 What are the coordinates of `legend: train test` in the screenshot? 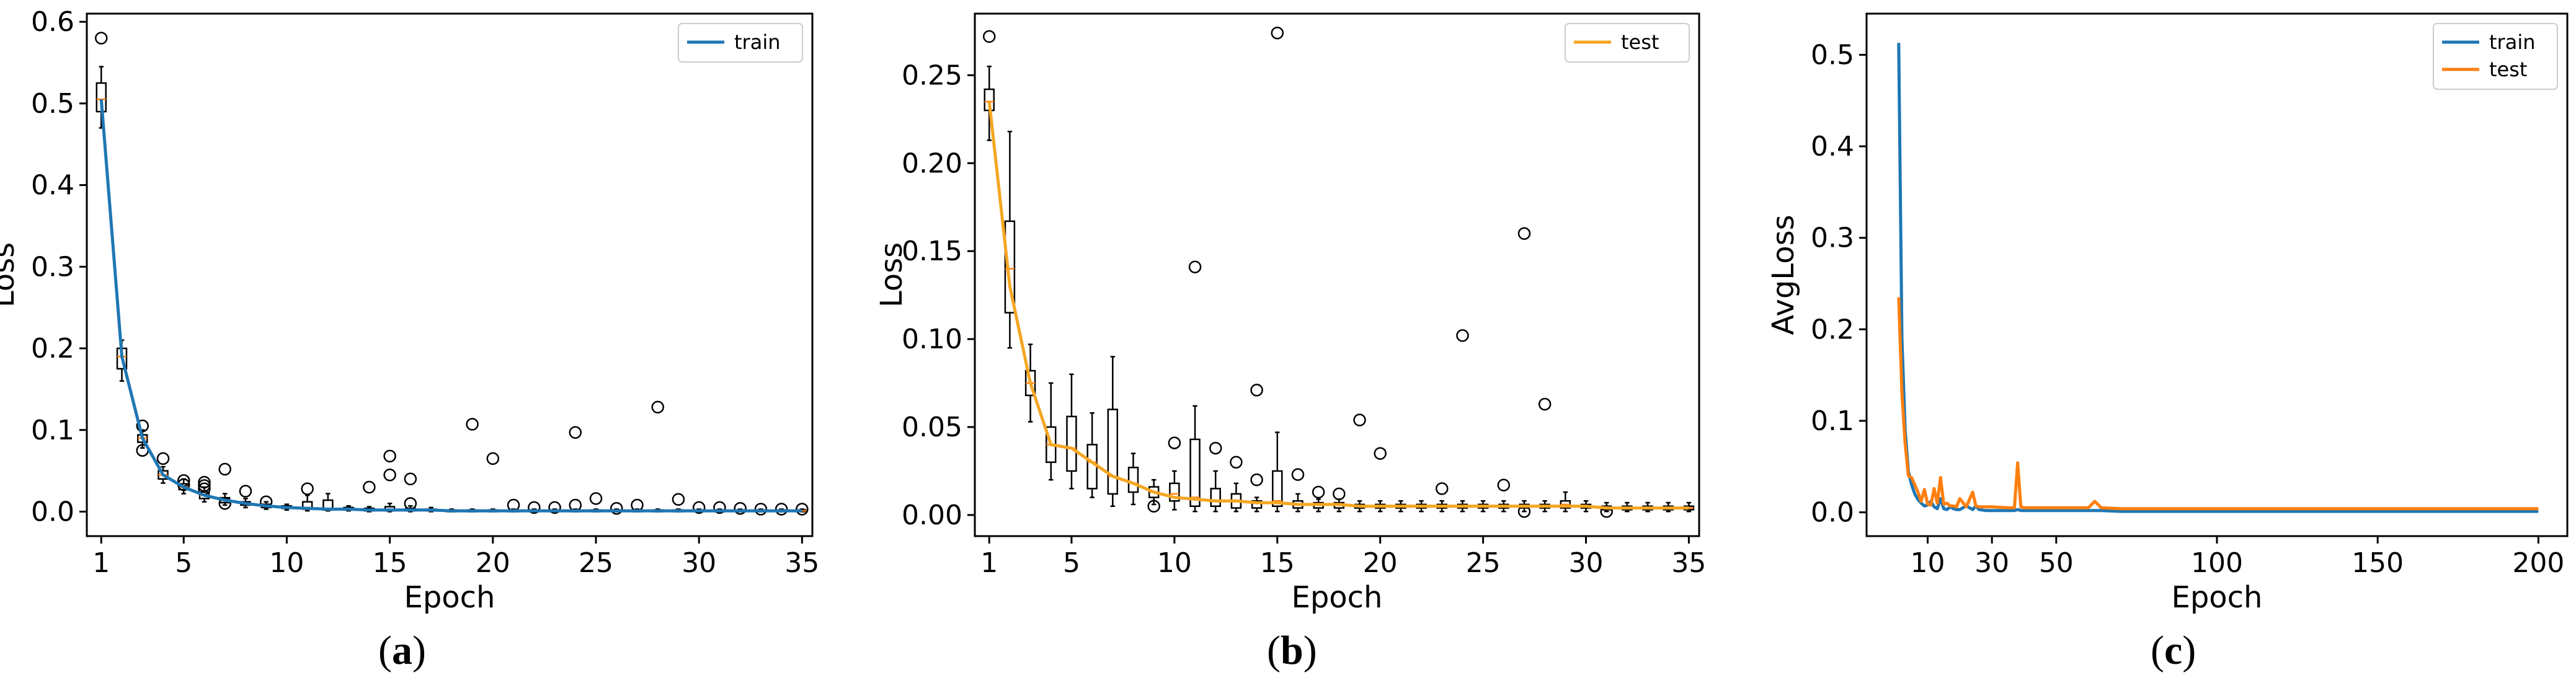 It's located at (2495, 56).